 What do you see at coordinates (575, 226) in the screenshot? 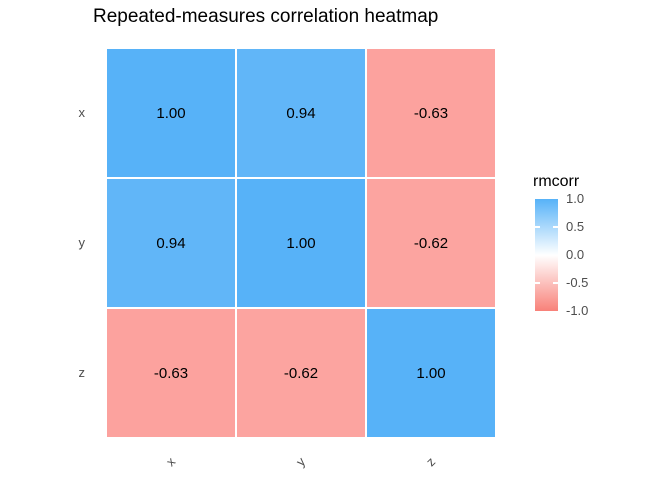
I see `legend-tick-label: 0.5` at bounding box center [575, 226].